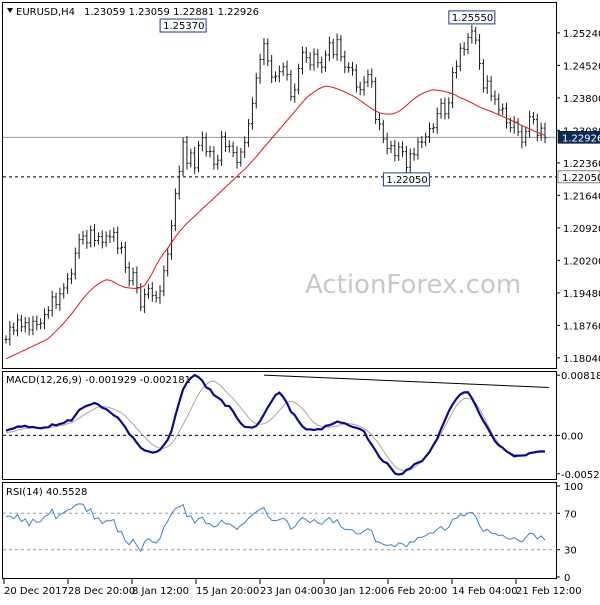 The width and height of the screenshot is (600, 605). I want to click on current-price-label-box, so click(578, 137).